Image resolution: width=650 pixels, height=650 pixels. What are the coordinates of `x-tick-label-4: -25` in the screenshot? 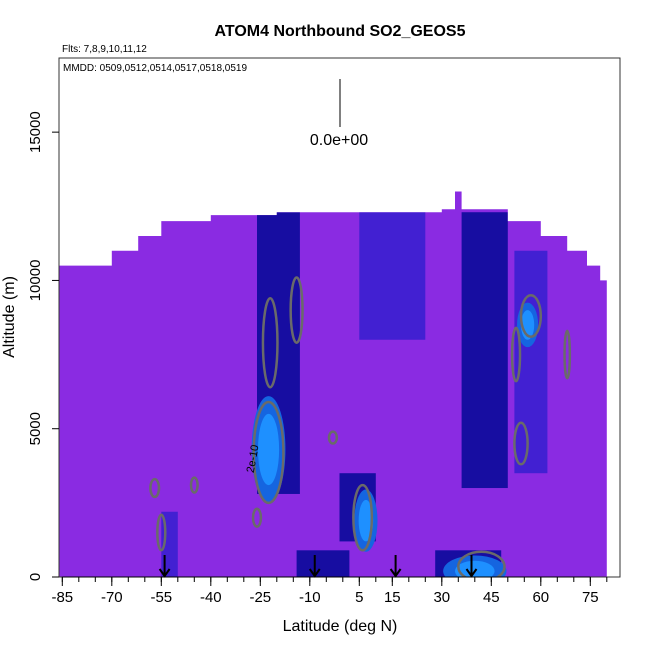 It's located at (260, 597).